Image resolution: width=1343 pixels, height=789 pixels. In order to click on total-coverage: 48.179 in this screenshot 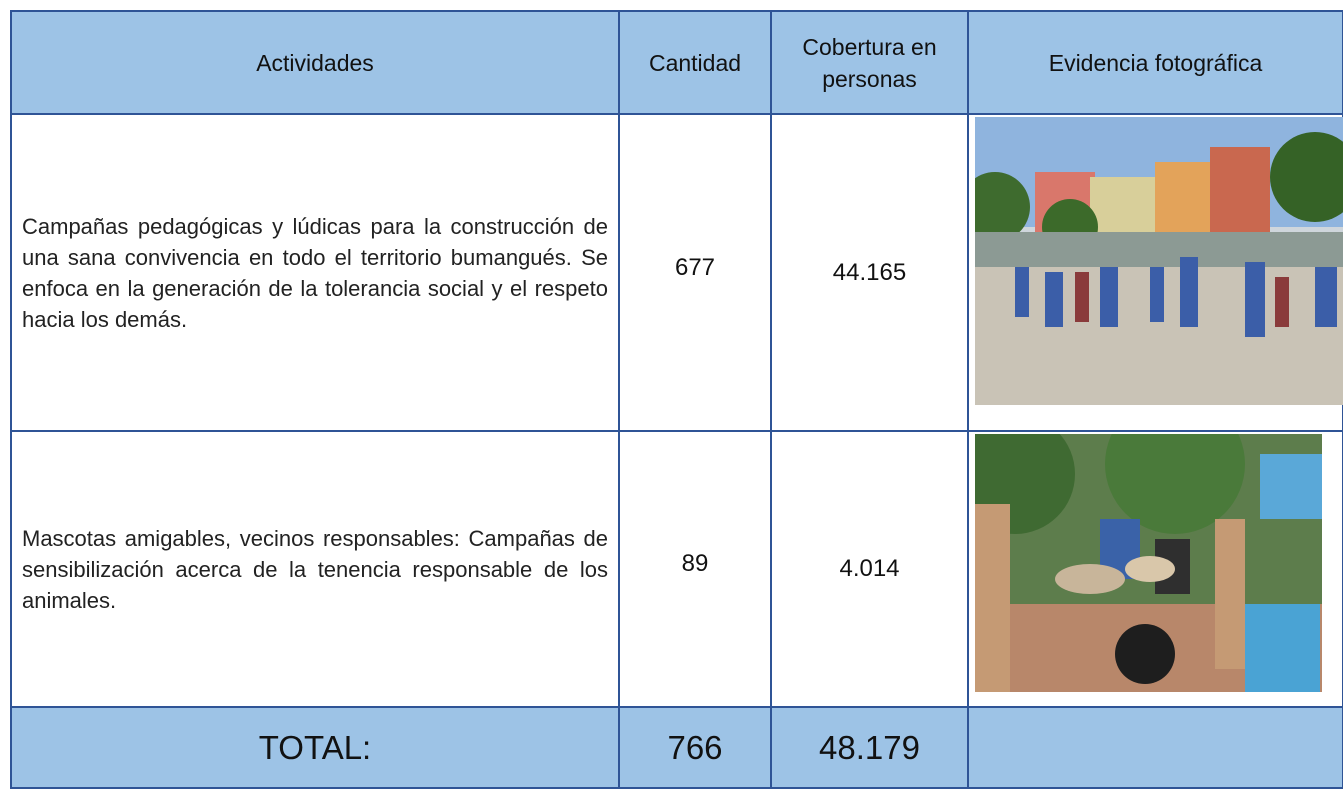, I will do `click(869, 747)`.